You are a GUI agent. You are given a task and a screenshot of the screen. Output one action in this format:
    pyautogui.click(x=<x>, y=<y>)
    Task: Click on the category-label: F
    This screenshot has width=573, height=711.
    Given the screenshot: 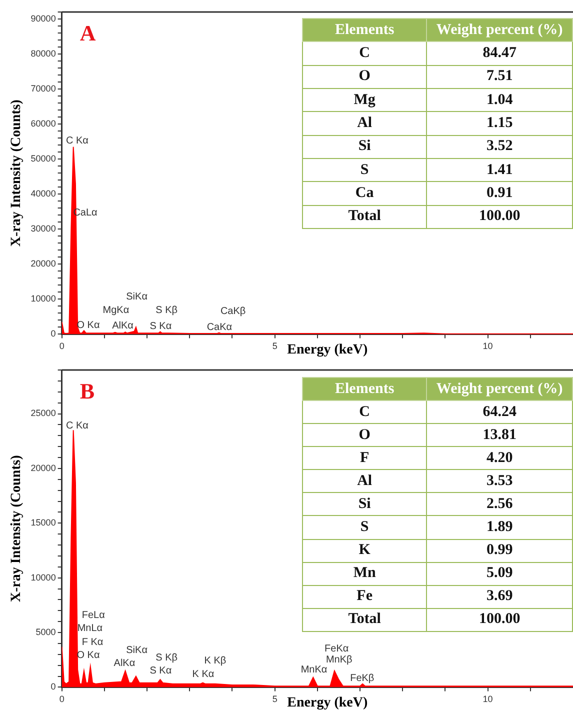 What is the action you would take?
    pyautogui.click(x=364, y=458)
    